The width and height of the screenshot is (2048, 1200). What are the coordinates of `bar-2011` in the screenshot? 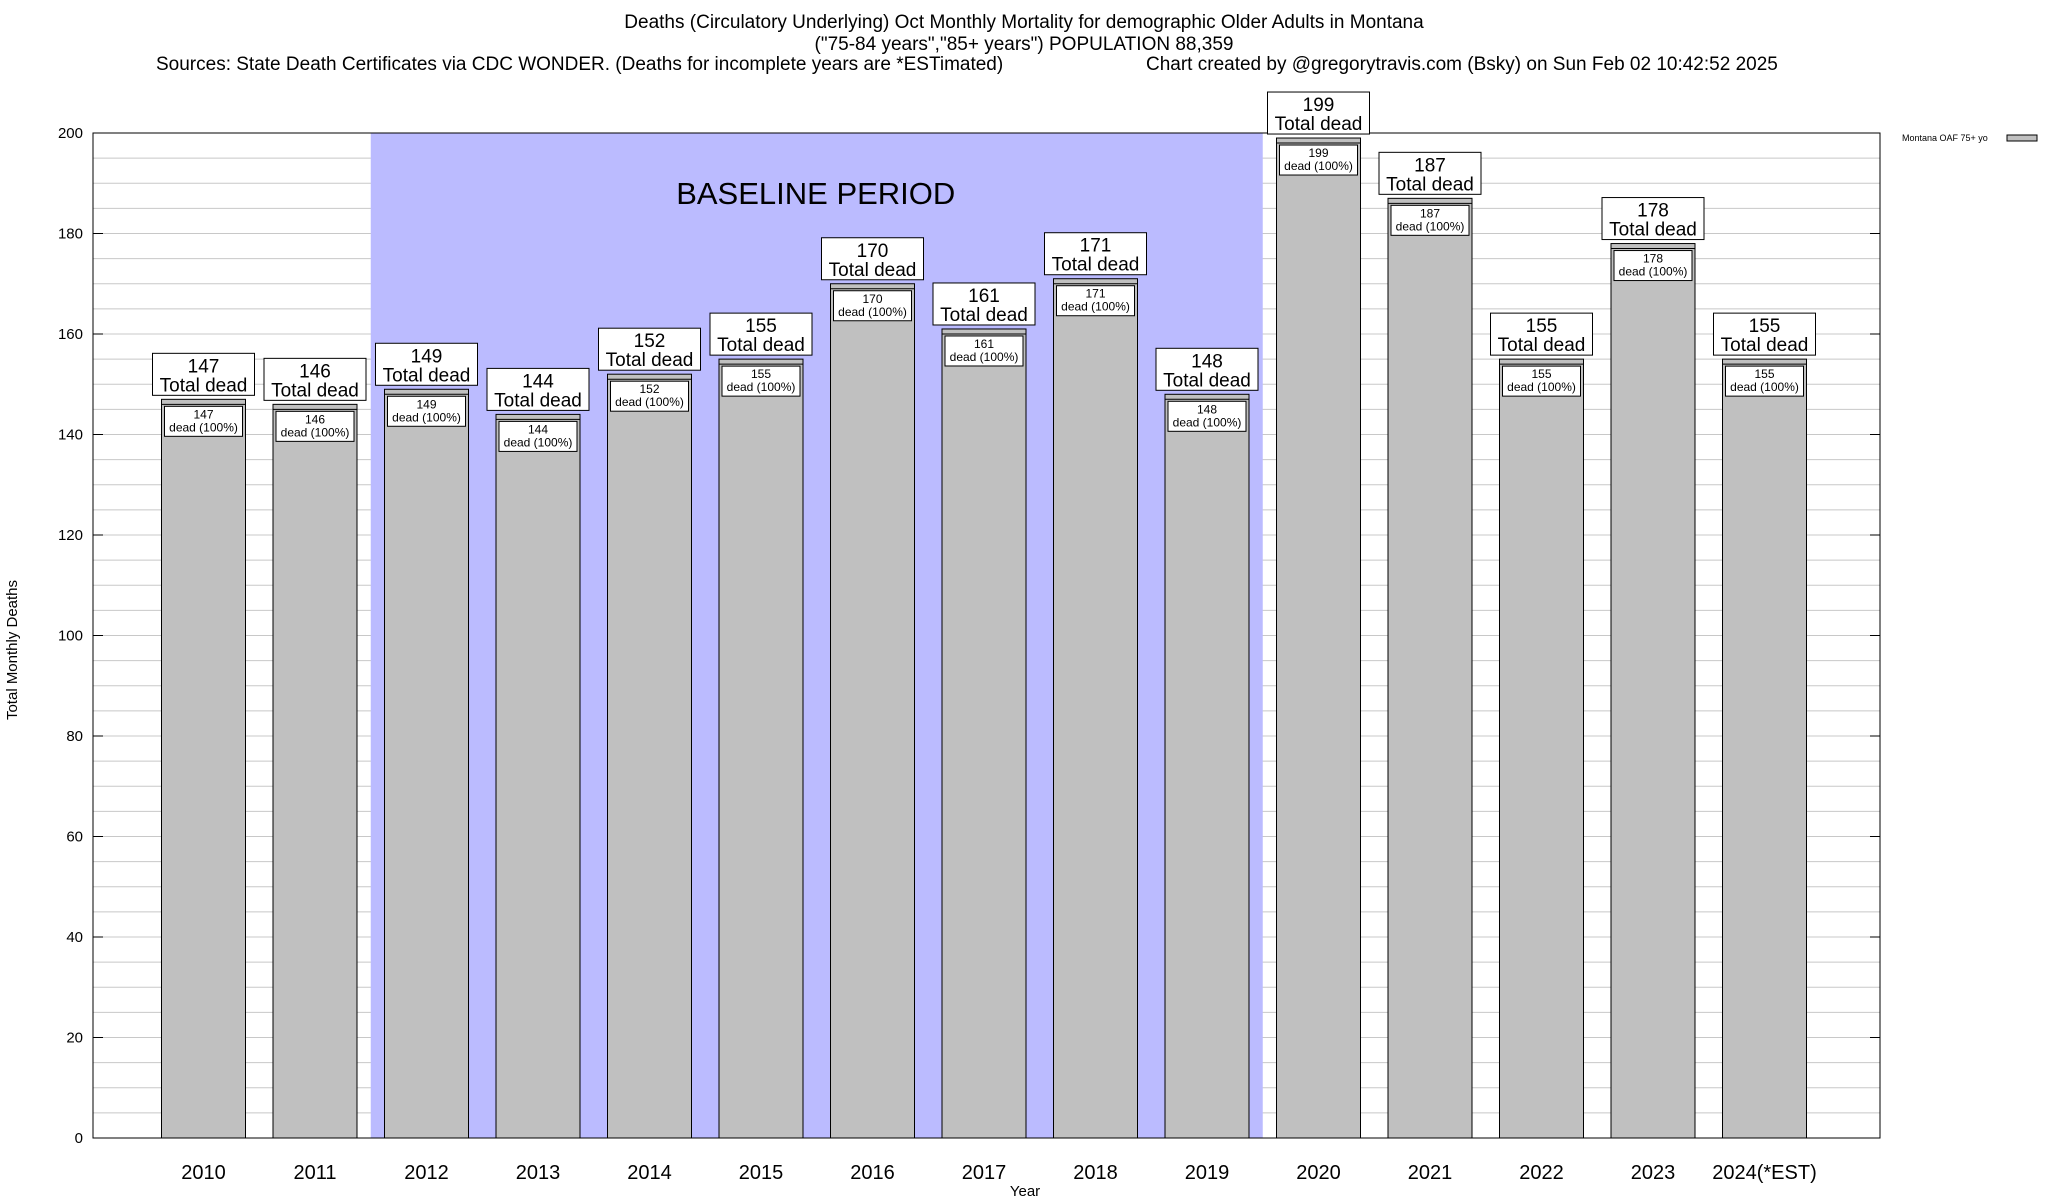 It's located at (315, 771).